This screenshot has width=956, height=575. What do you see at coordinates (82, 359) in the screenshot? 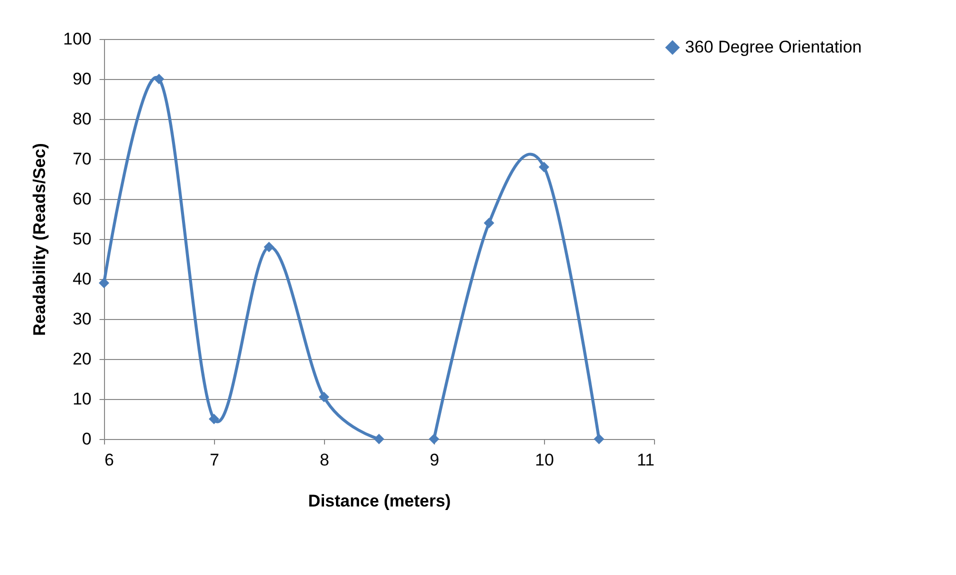
I see `y-tick-label: 20` at bounding box center [82, 359].